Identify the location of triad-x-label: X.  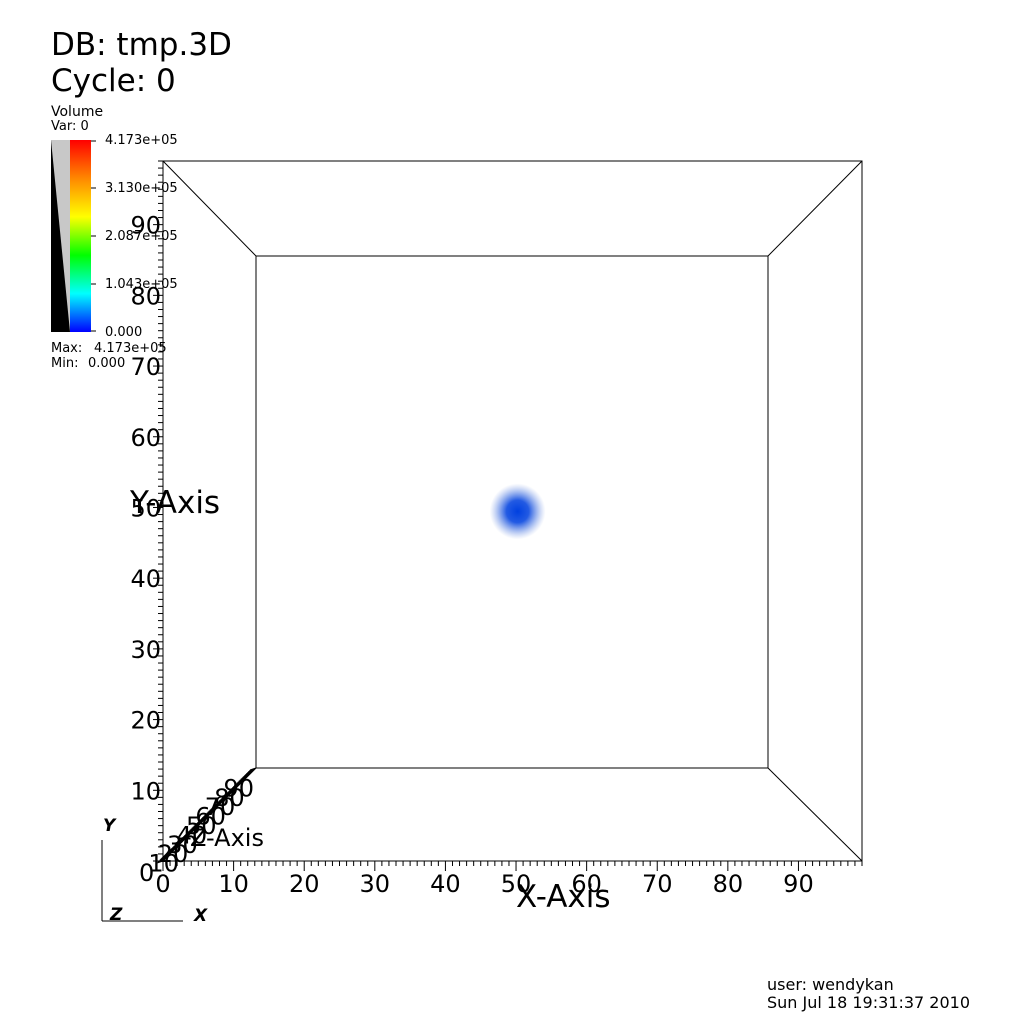
(200, 916).